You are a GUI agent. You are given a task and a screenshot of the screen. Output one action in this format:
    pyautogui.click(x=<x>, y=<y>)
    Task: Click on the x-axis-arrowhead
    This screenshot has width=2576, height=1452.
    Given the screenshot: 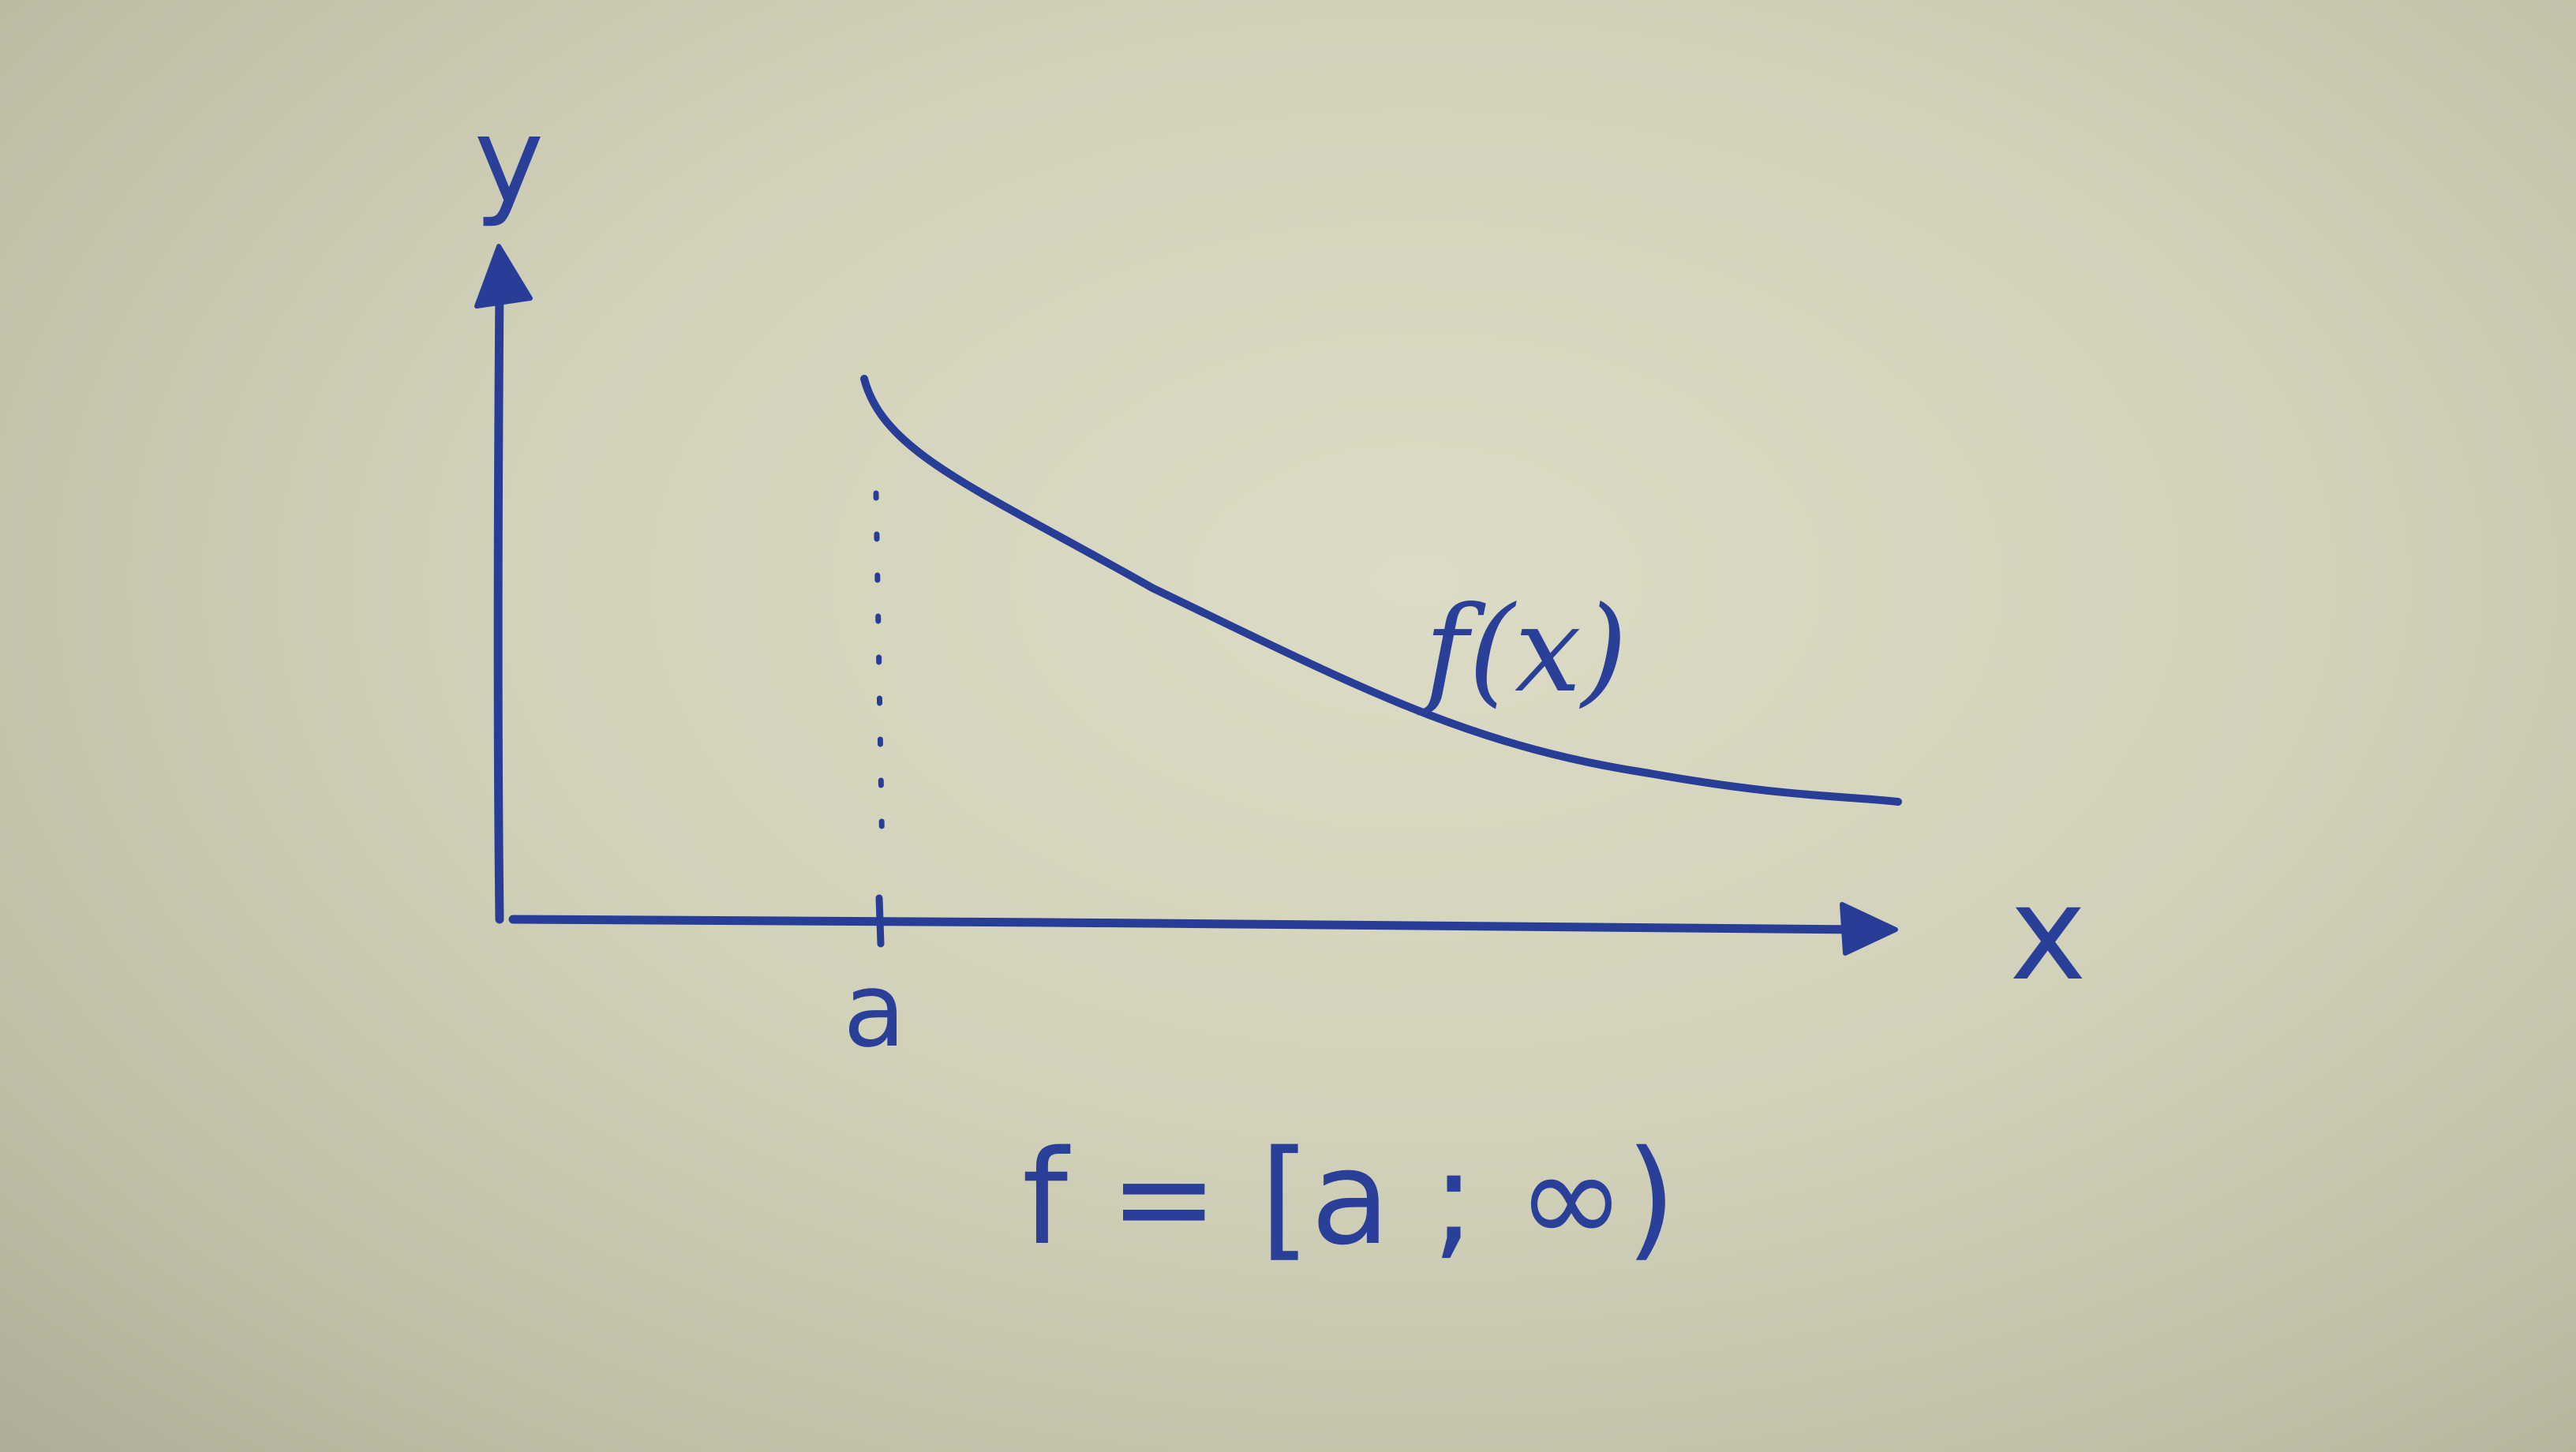 What is the action you would take?
    pyautogui.click(x=1869, y=929)
    